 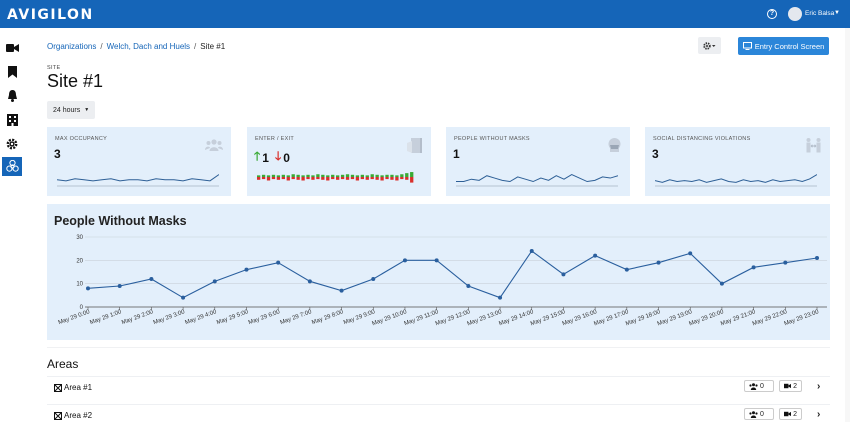 I want to click on card-value: 1, so click(x=456, y=154).